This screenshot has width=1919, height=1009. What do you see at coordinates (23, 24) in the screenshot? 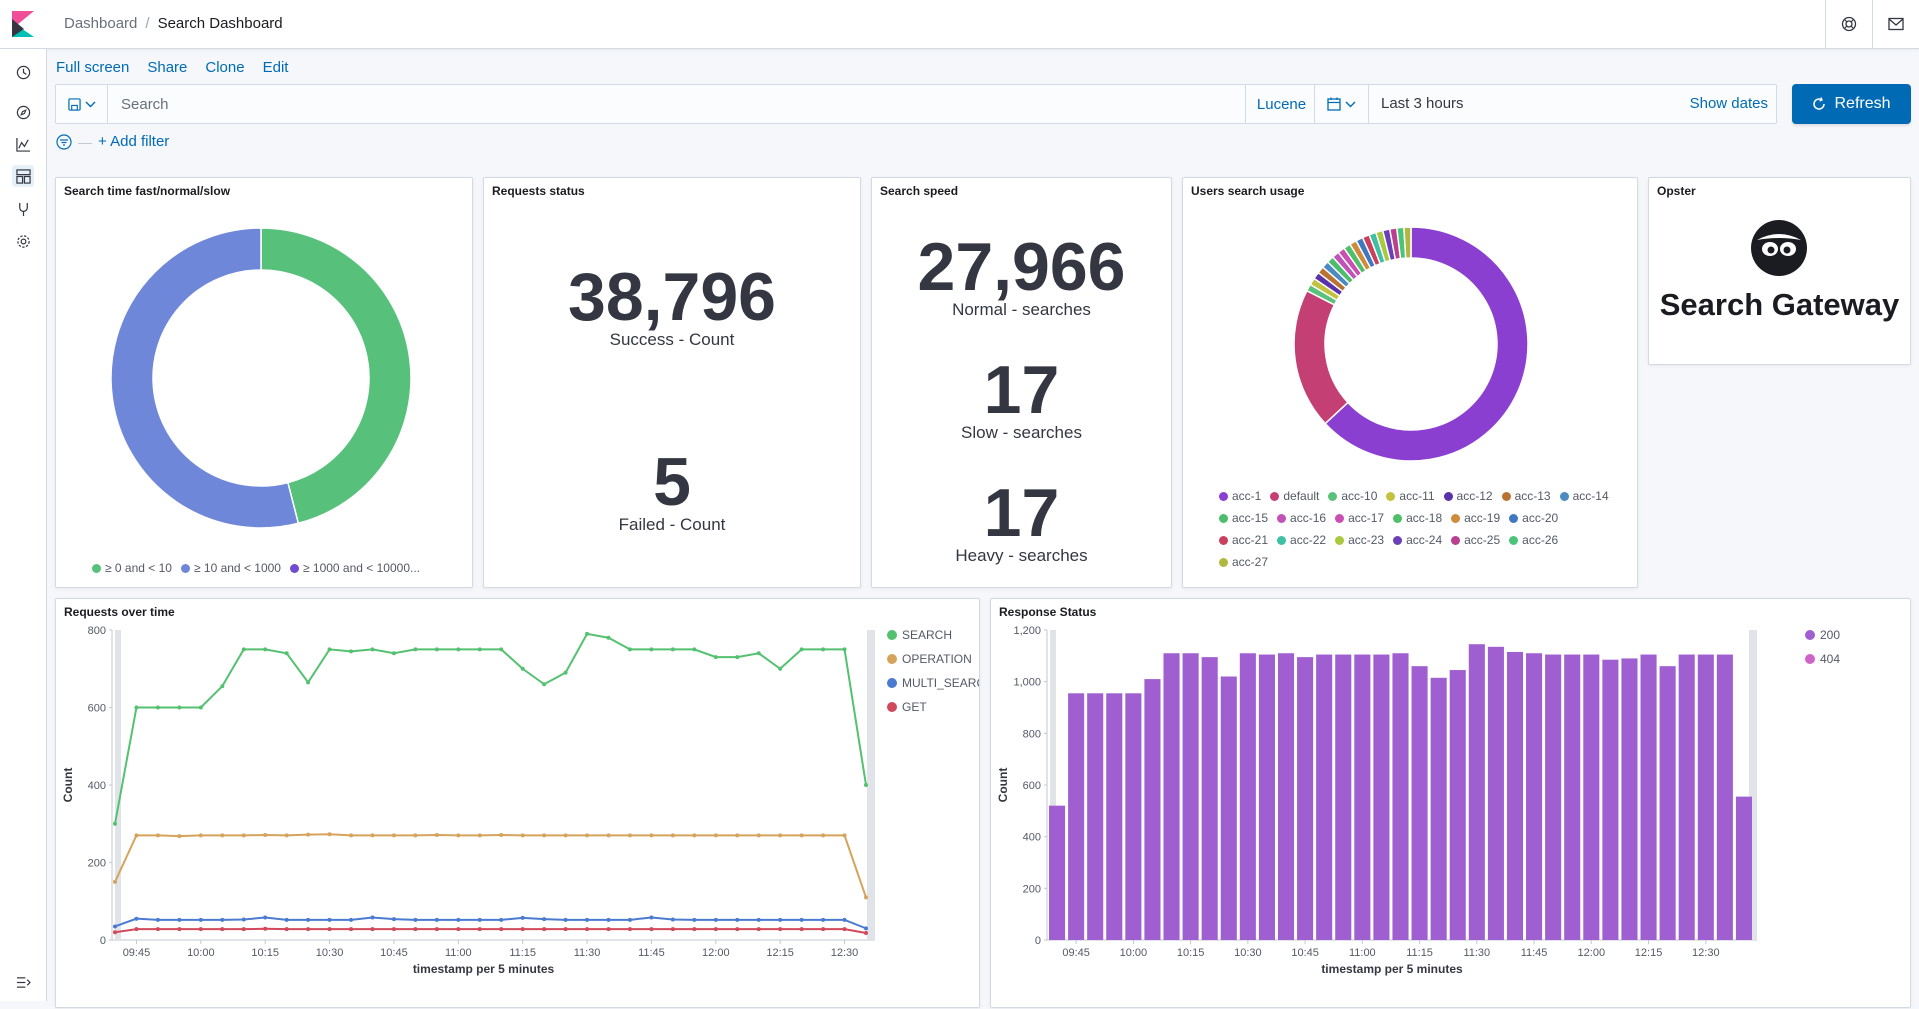
I see `kibana-logo-icon` at bounding box center [23, 24].